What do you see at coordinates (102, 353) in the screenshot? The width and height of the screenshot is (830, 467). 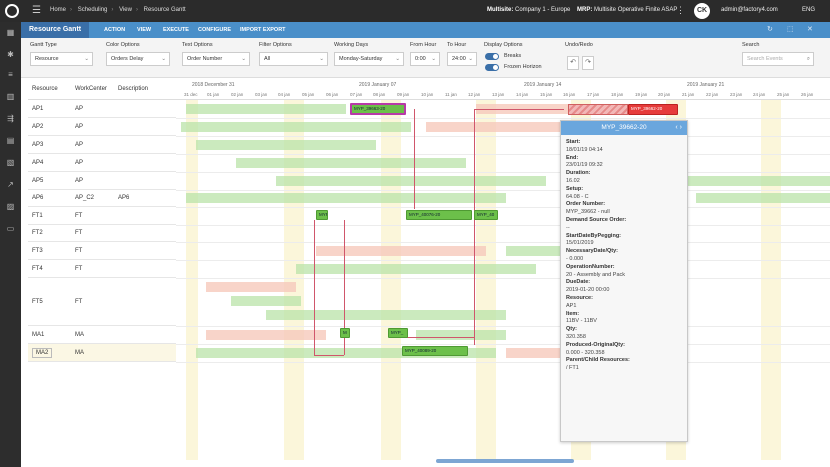 I see `grid-row: MA2 MA` at bounding box center [102, 353].